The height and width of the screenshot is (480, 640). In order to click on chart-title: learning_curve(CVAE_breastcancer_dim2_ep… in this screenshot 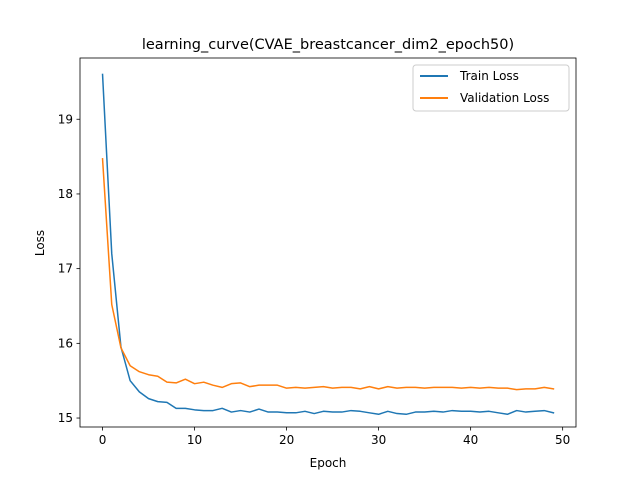, I will do `click(328, 45)`.